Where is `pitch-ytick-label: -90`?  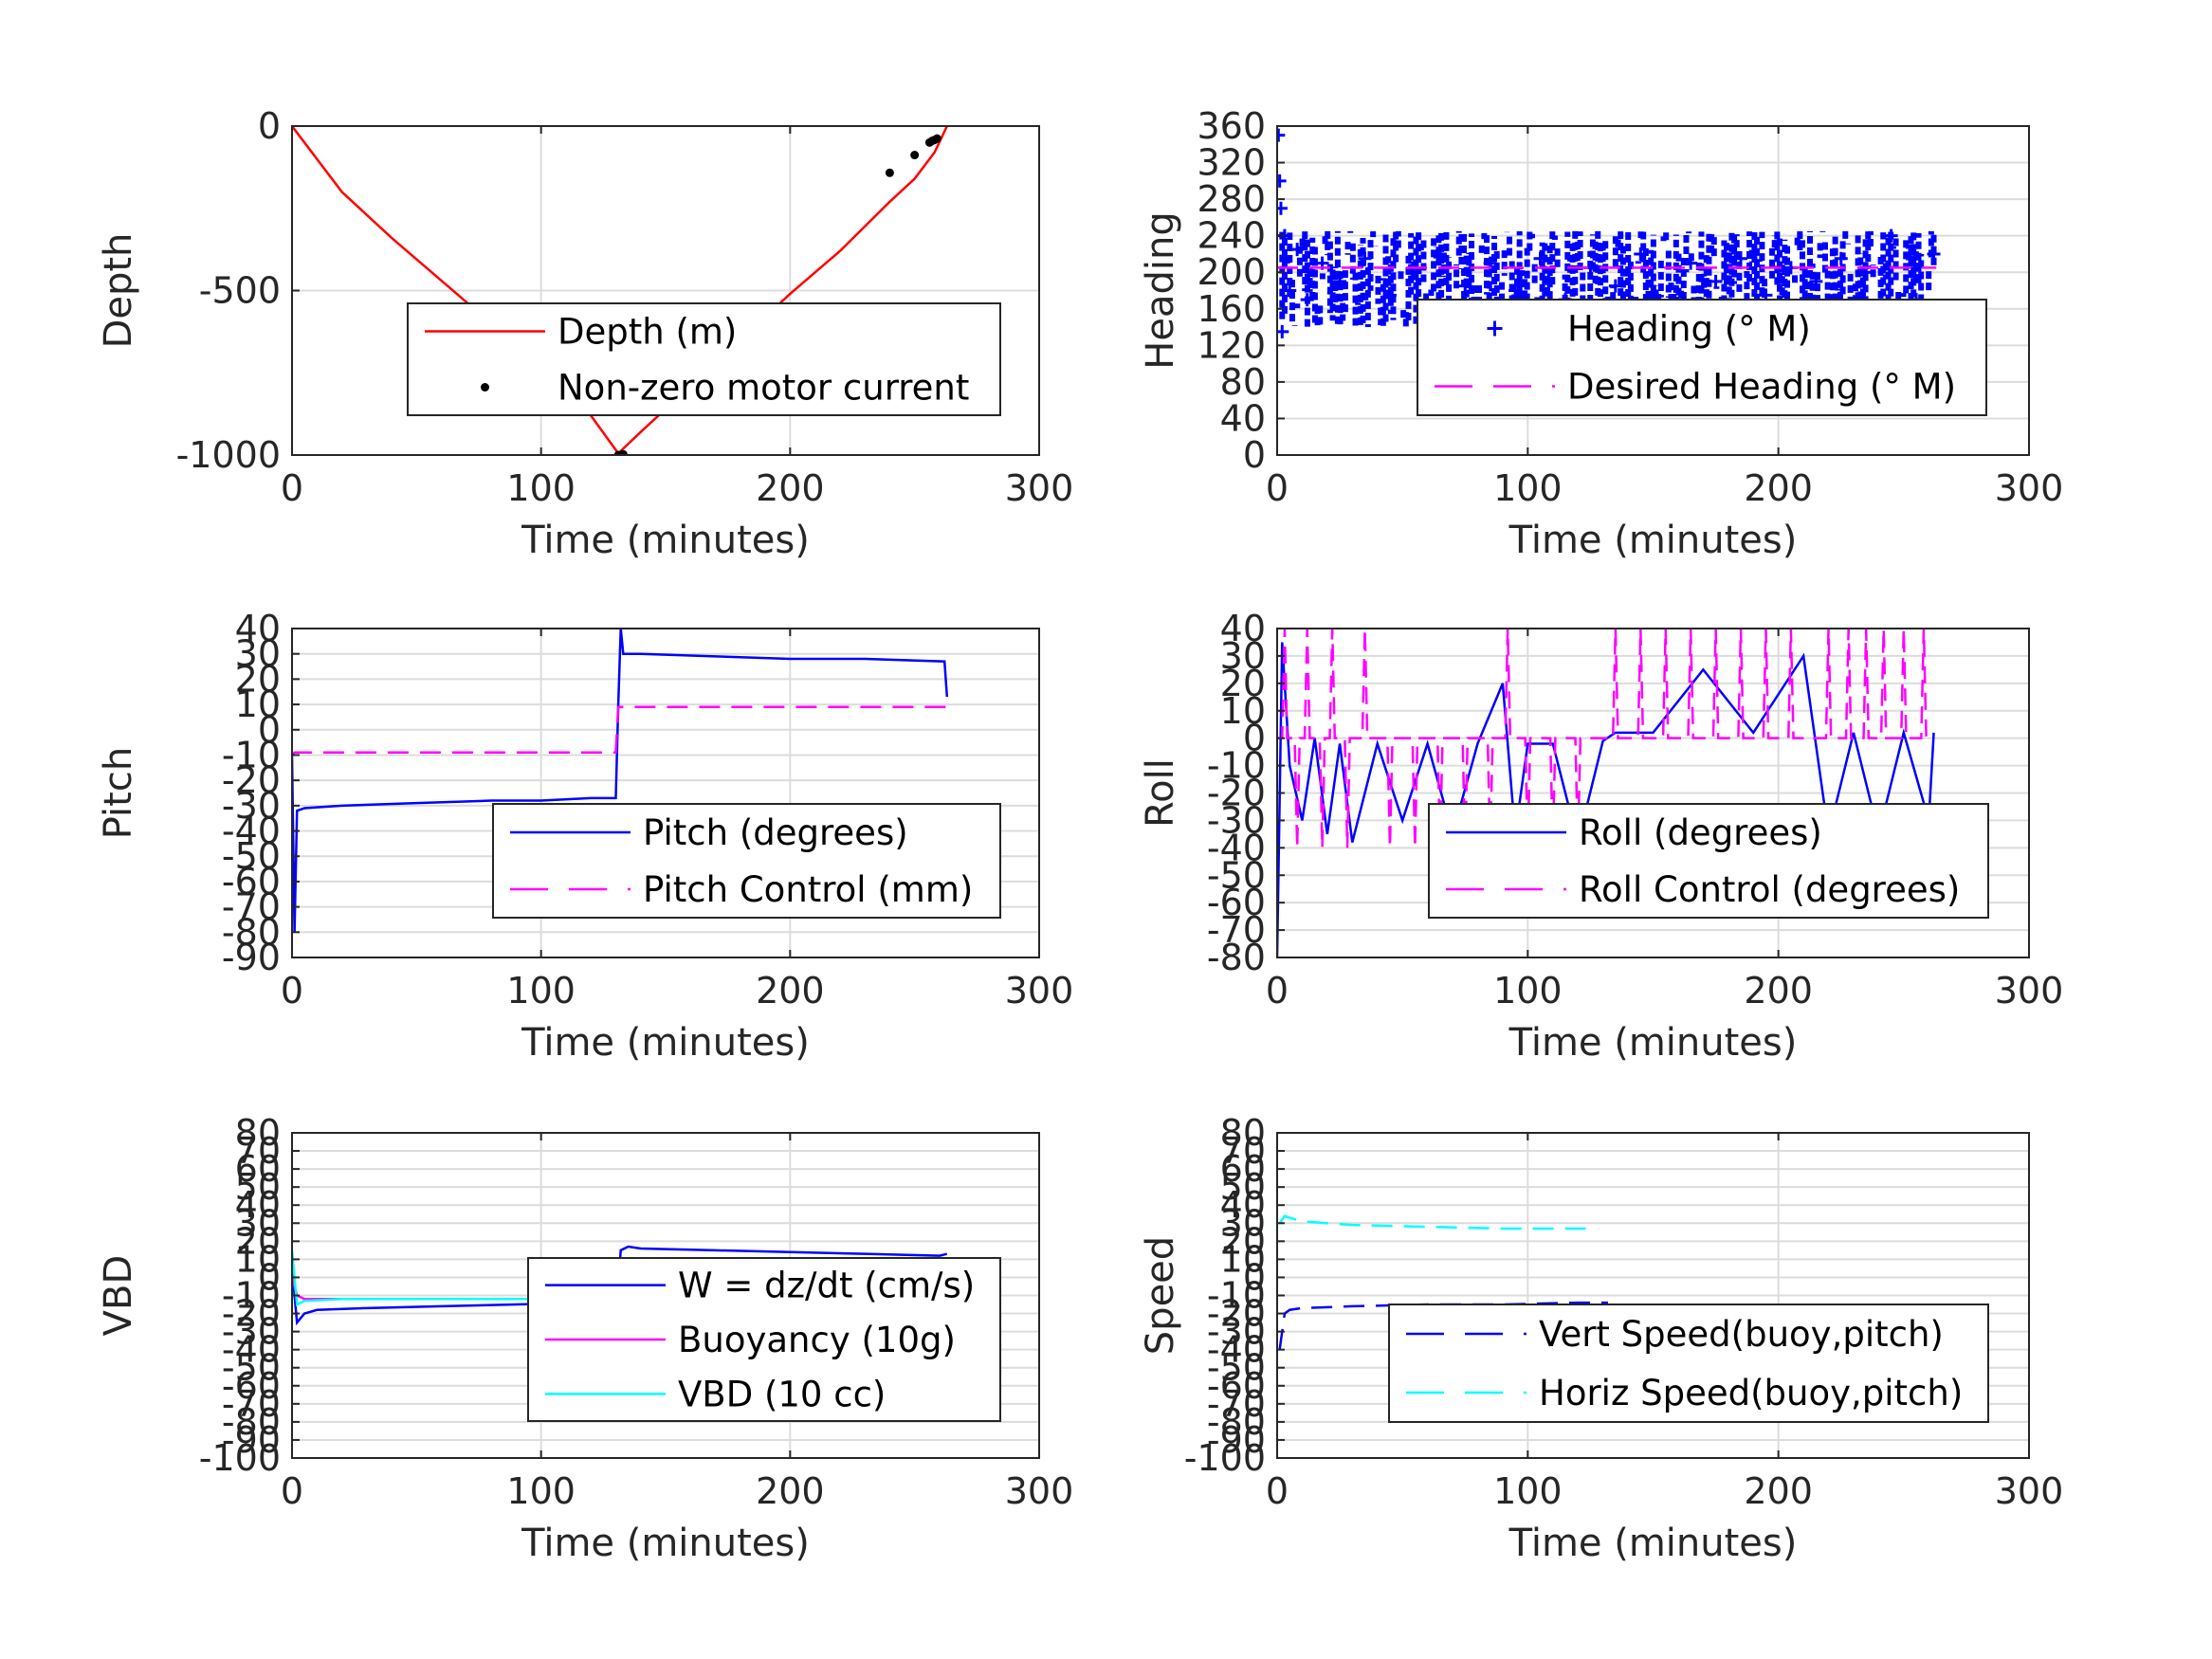
pitch-ytick-label: -90 is located at coordinates (251, 957).